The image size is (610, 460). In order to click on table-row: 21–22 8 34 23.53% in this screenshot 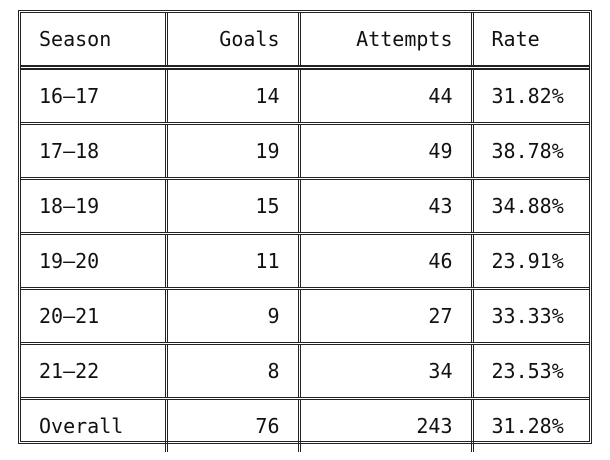, I will do `click(305, 371)`.